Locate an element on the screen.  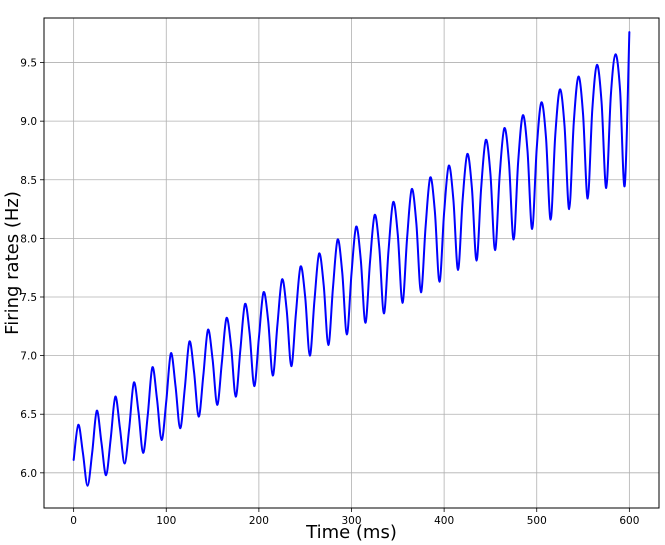
y-tick-label: 7.5 is located at coordinates (28, 298).